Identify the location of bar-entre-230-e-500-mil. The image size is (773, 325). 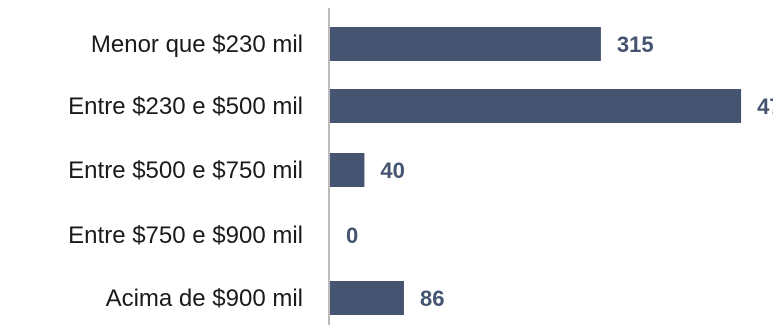
(535, 106).